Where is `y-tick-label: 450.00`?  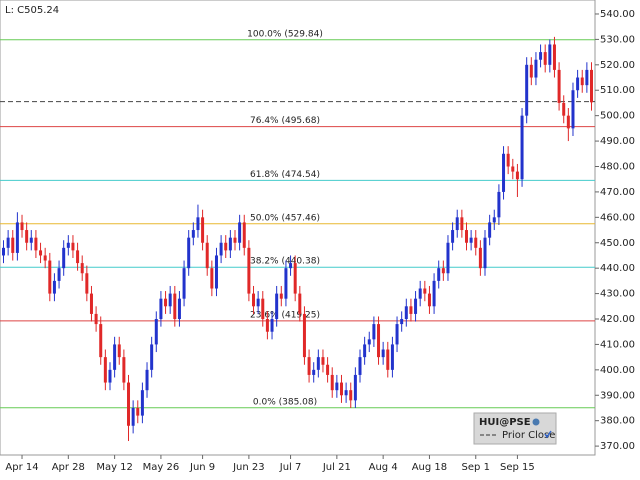
y-tick-label: 450.00 is located at coordinates (617, 243).